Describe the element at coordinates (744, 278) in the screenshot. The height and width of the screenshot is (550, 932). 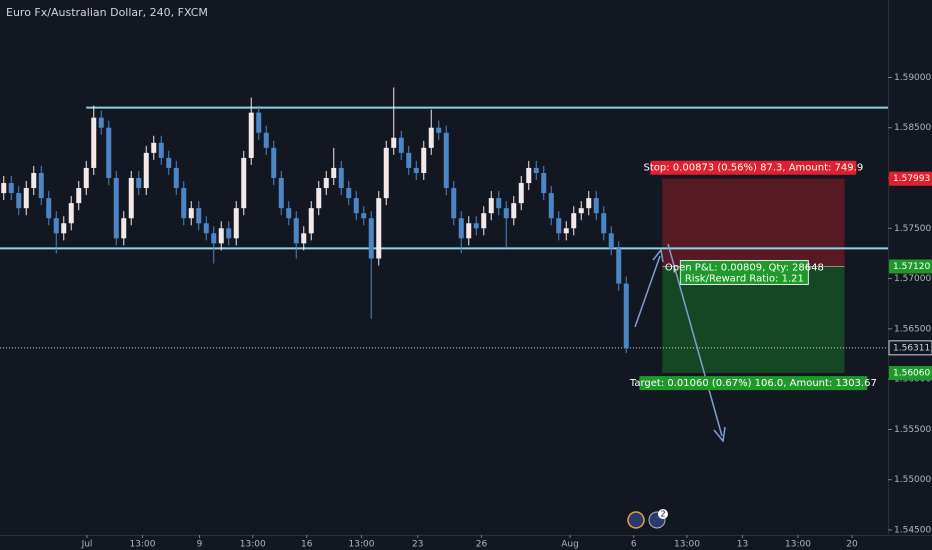
I see `entry-label: Risk/Reward Ratio: 1.21` at that location.